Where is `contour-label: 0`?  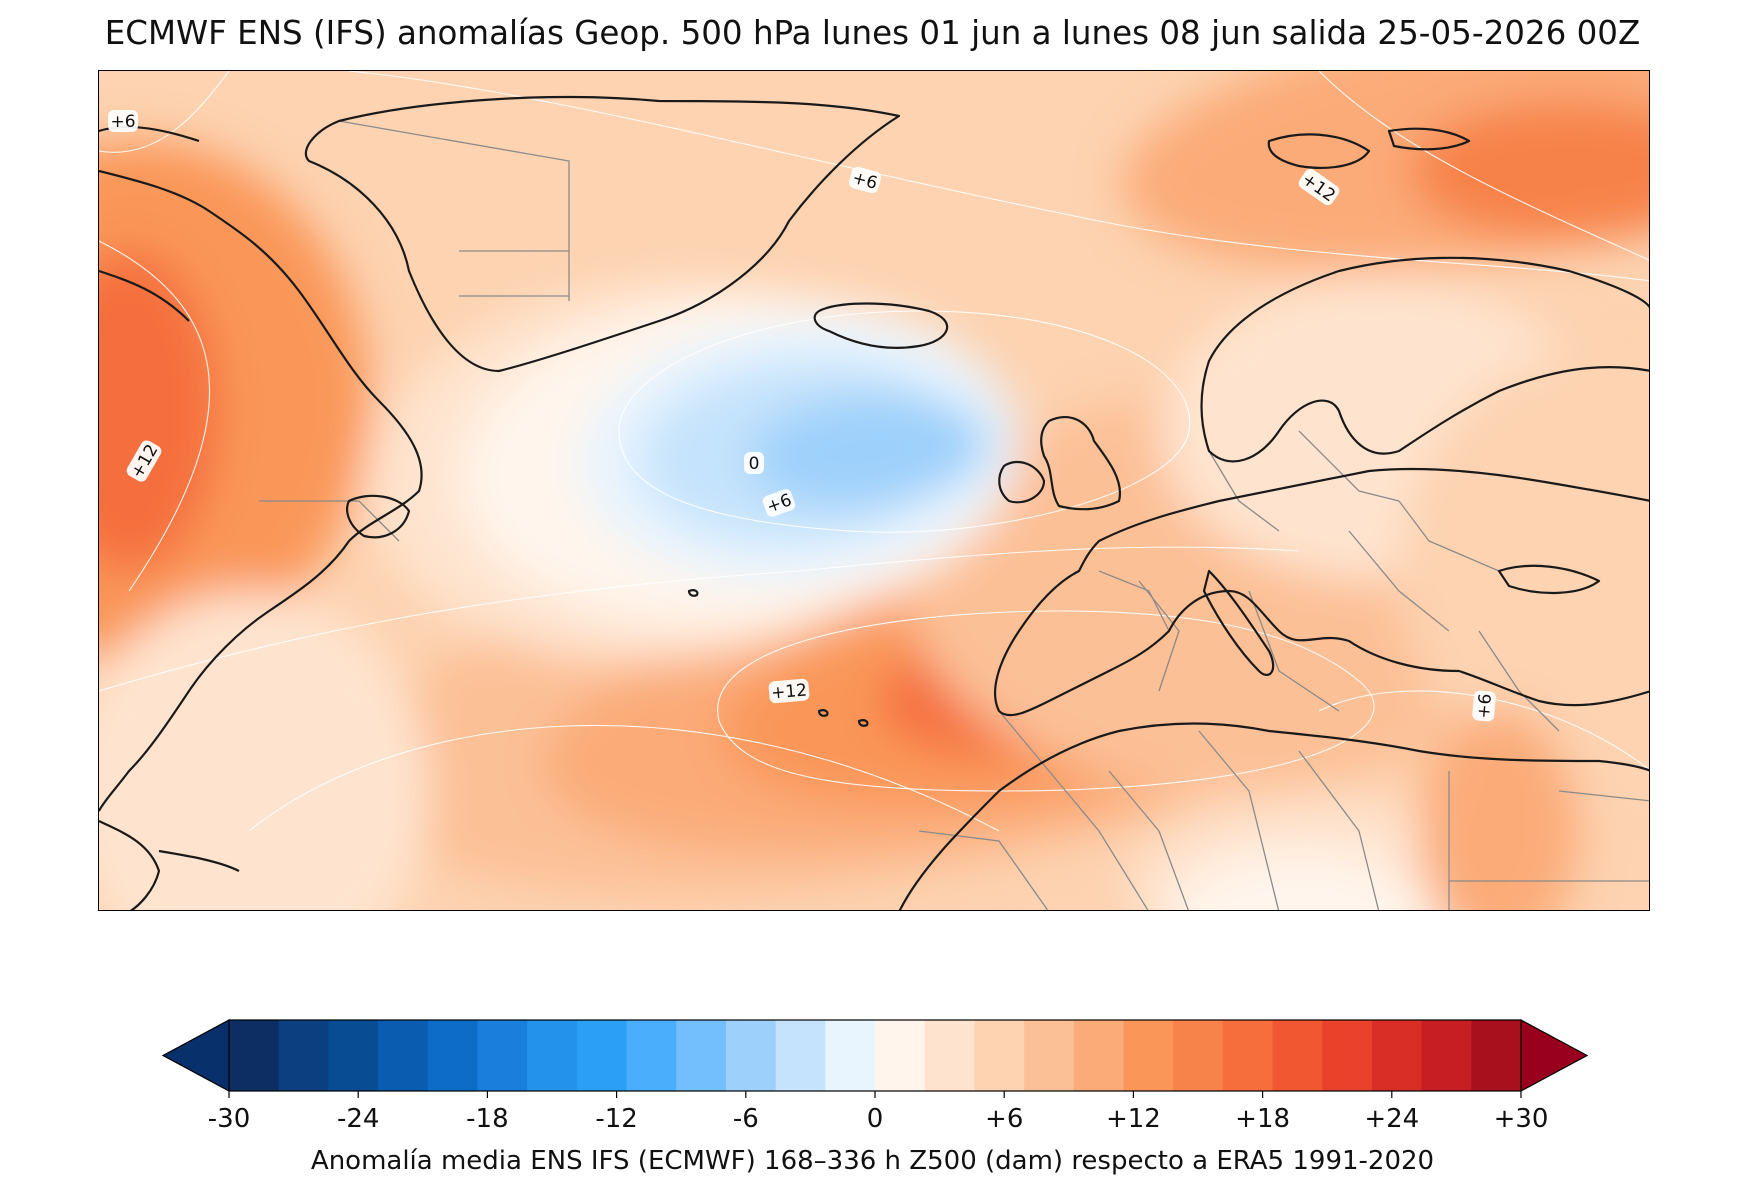
contour-label: 0 is located at coordinates (754, 463).